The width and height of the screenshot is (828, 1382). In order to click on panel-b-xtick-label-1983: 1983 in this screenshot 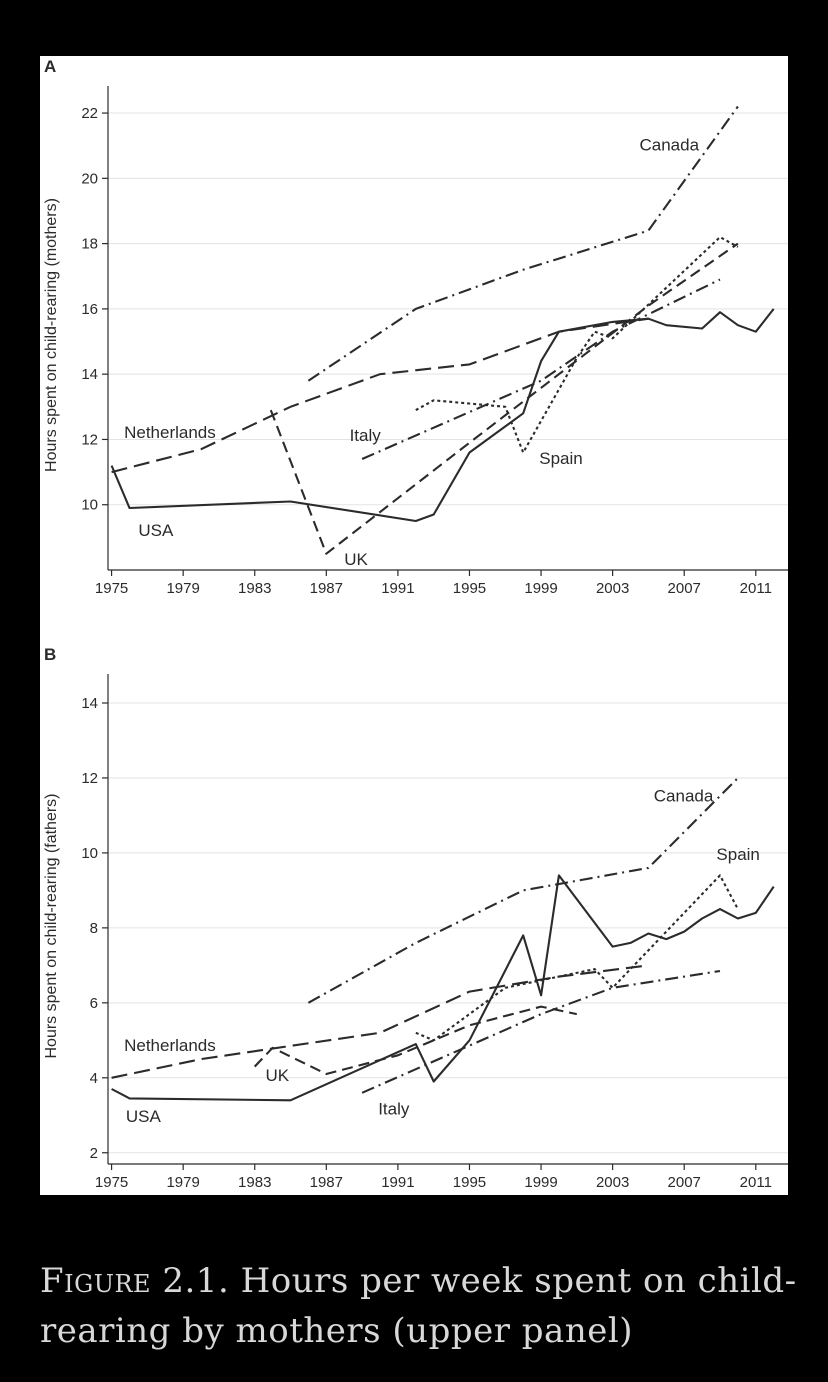, I will do `click(254, 1182)`.